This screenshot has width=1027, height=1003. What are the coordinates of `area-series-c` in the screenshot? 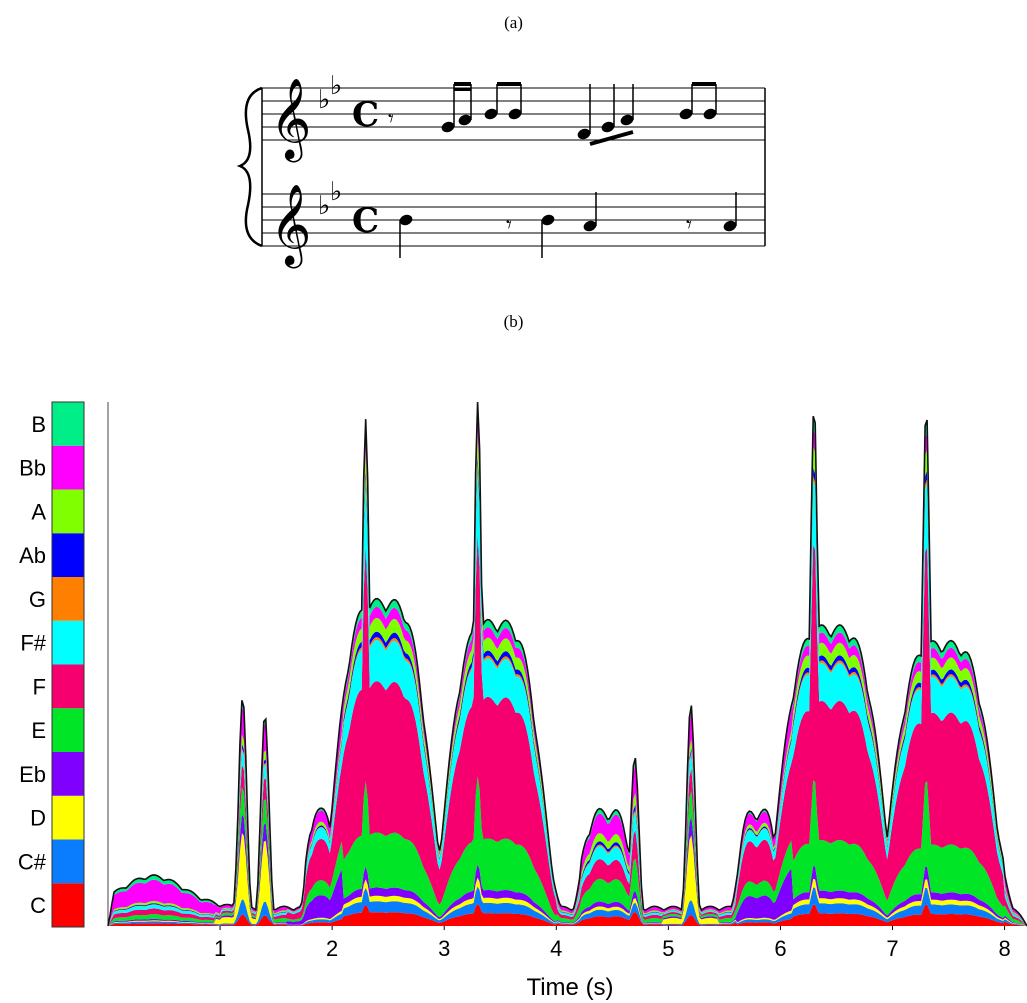 It's located at (567, 915).